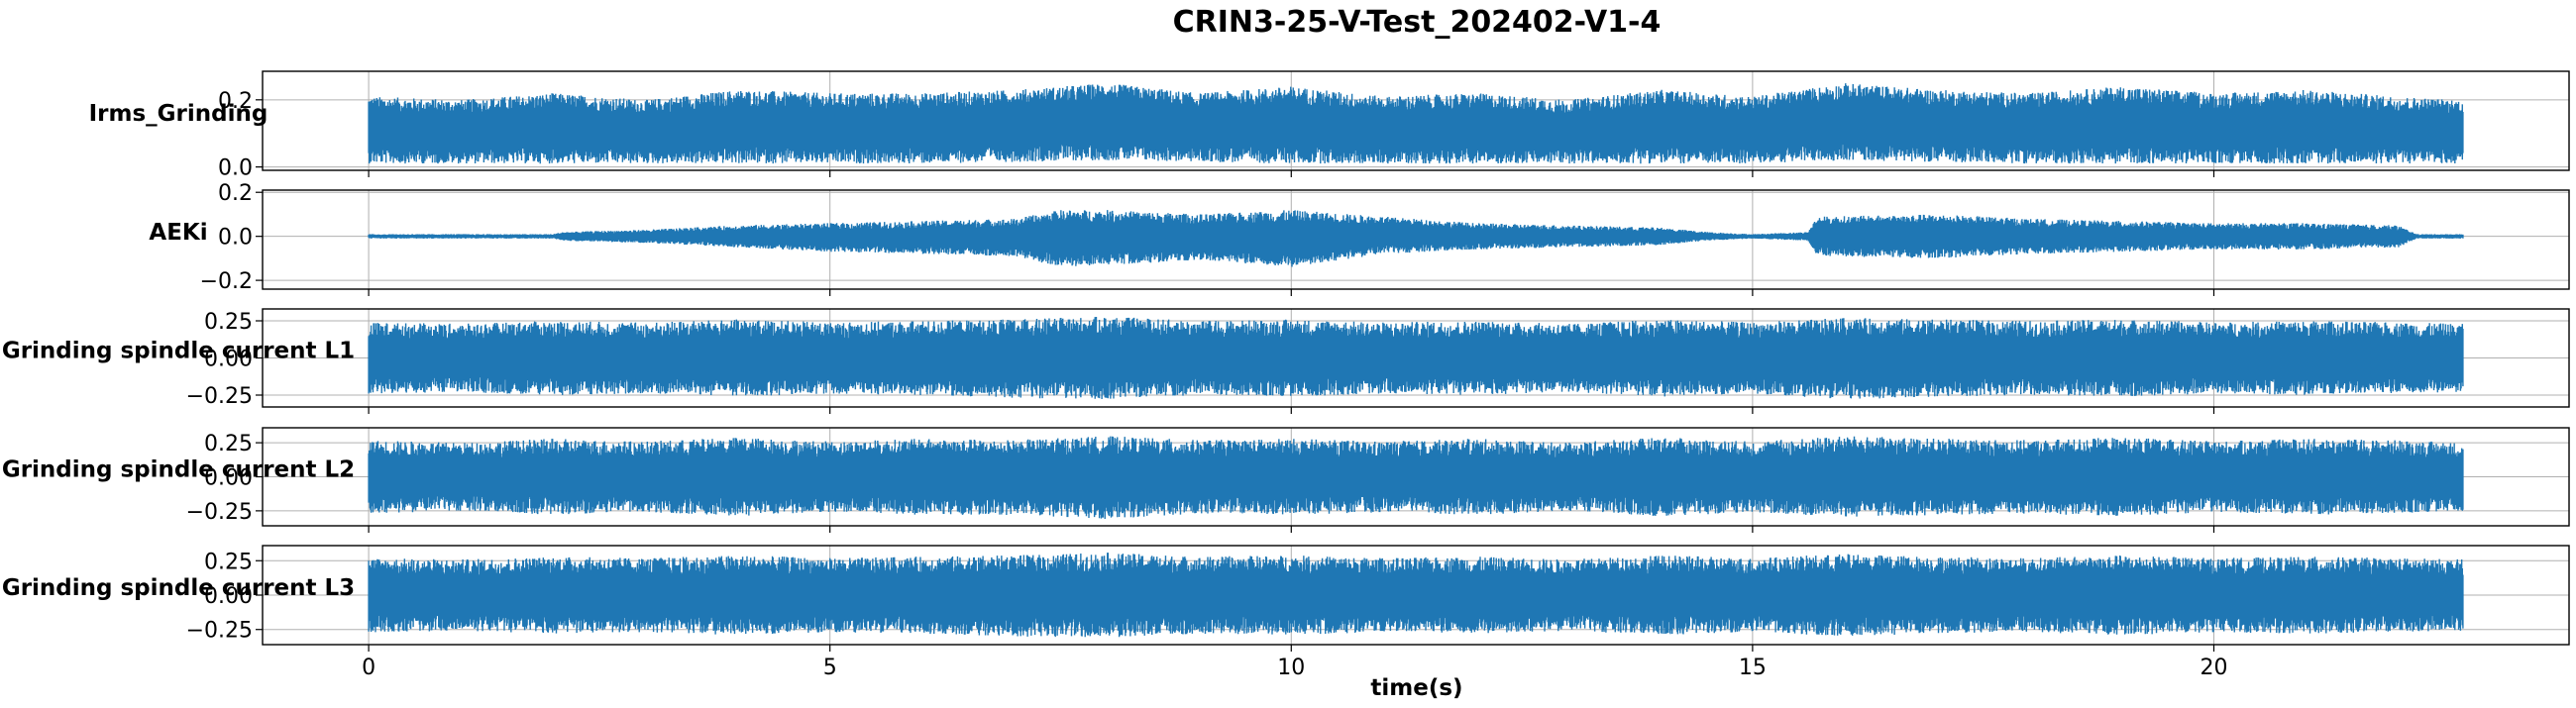  I want to click on chart-title: CRIN3-25-V-Test_202402-V1-4, so click(1417, 22).